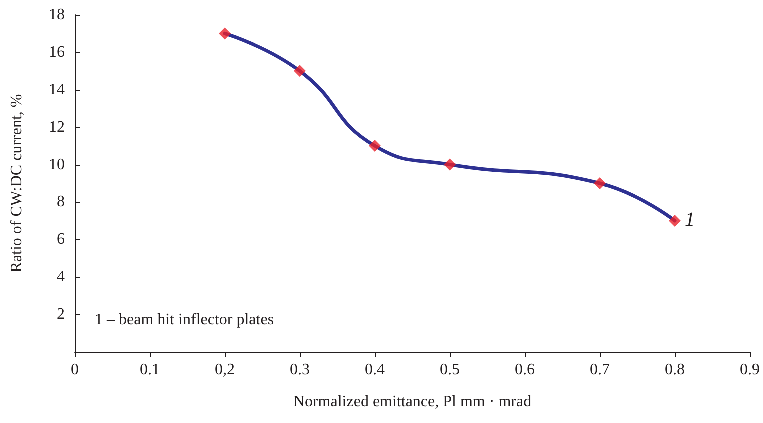 The height and width of the screenshot is (423, 763). I want to click on x-tick-label: 0.9, so click(750, 370).